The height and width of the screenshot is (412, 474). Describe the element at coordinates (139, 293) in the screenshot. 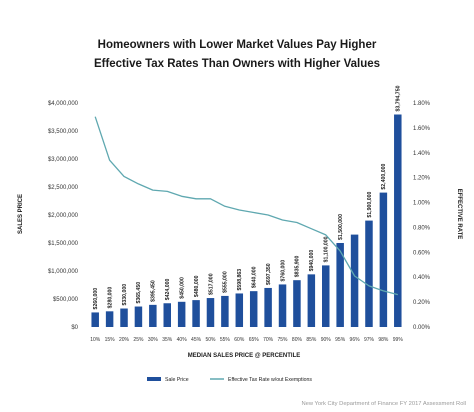

I see `bar-data-label: $365,450` at that location.